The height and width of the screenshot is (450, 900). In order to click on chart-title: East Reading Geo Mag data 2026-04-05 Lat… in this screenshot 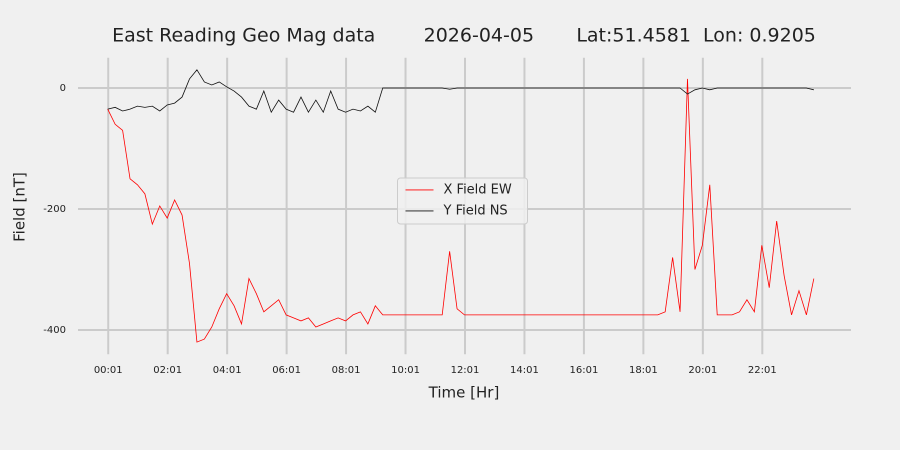, I will do `click(464, 36)`.